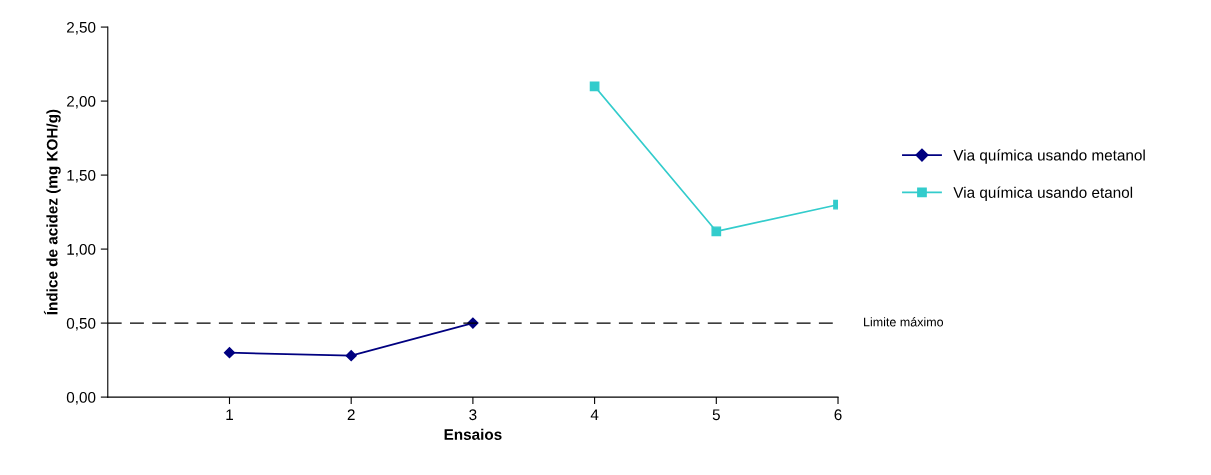 The height and width of the screenshot is (475, 1211). I want to click on x-axis-title: Ensaios, so click(473, 434).